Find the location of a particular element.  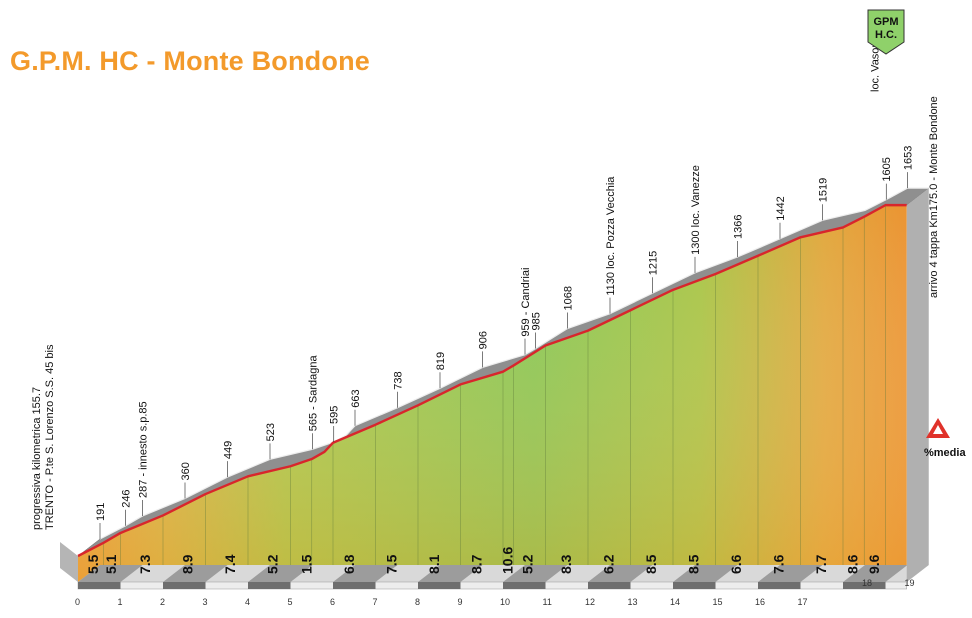

point-label: 906 is located at coordinates (484, 340).